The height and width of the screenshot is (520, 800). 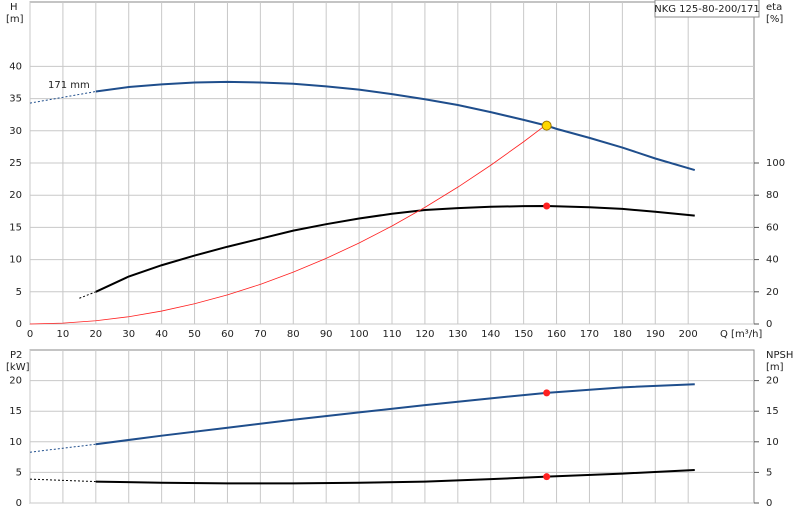 I want to click on x-tick-label: 130, so click(x=457, y=334).